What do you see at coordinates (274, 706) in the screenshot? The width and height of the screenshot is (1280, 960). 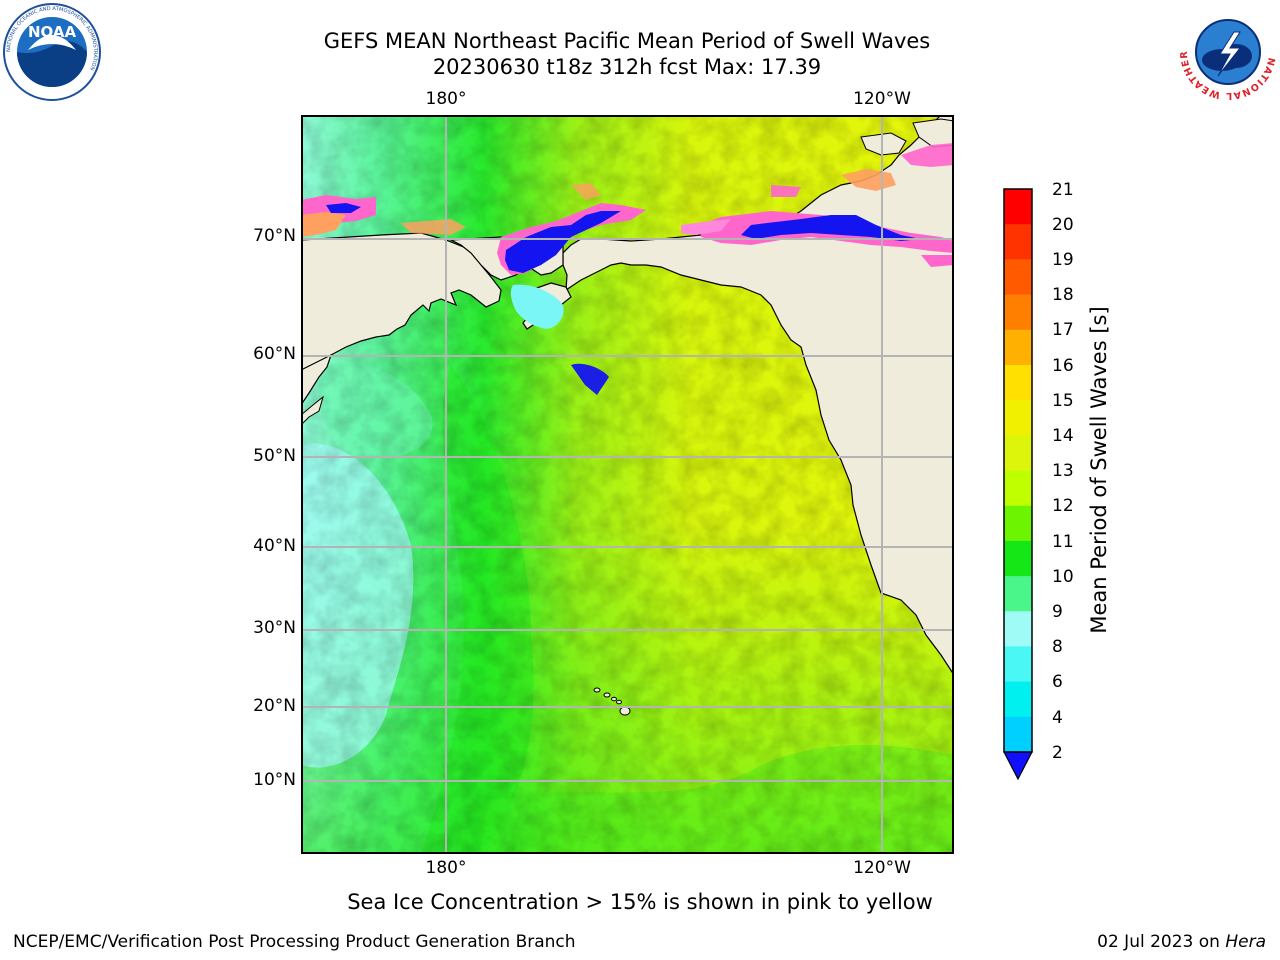 I see `lat-label-20n: 20°N` at bounding box center [274, 706].